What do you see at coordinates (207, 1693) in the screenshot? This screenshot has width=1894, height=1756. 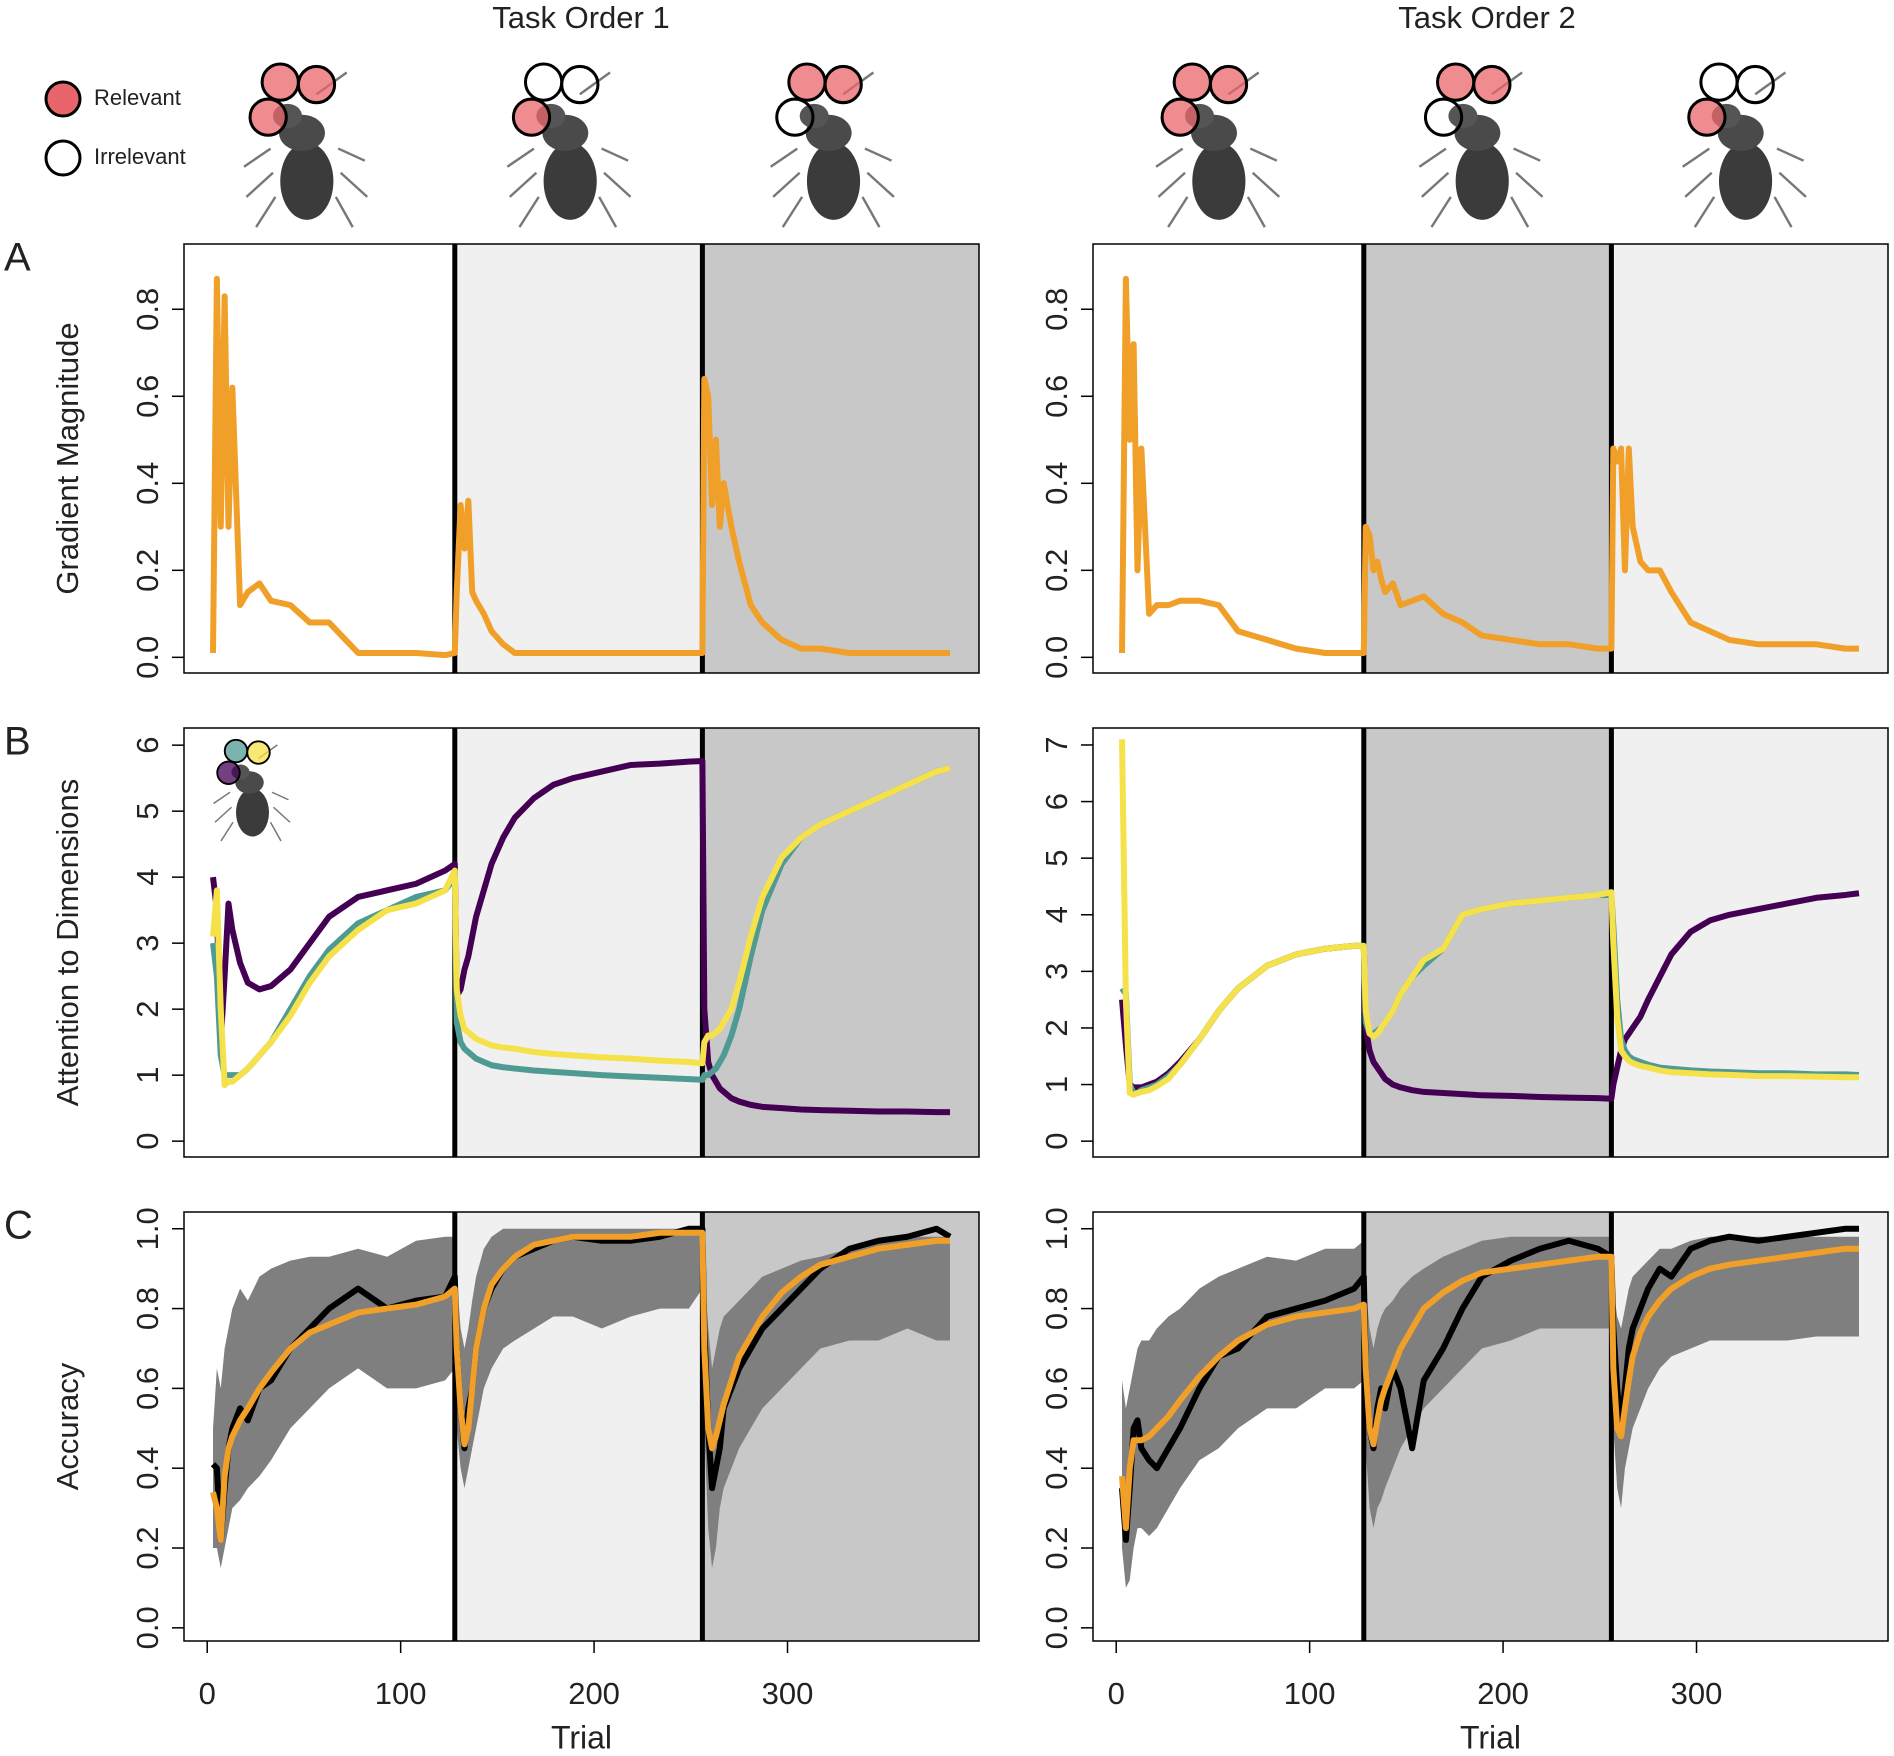 I see `x-tick-label: 0` at bounding box center [207, 1693].